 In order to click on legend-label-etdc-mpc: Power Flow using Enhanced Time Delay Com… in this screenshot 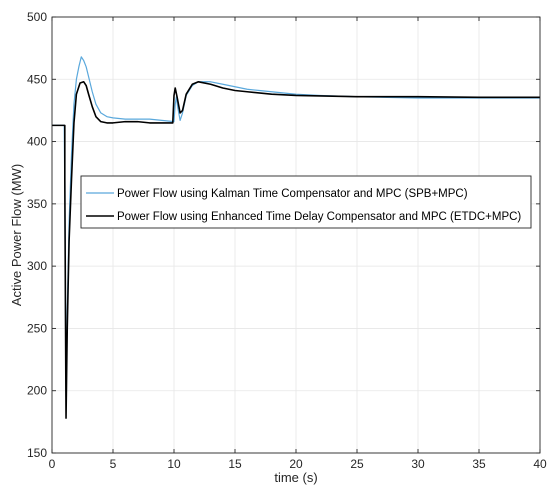, I will do `click(319, 217)`.